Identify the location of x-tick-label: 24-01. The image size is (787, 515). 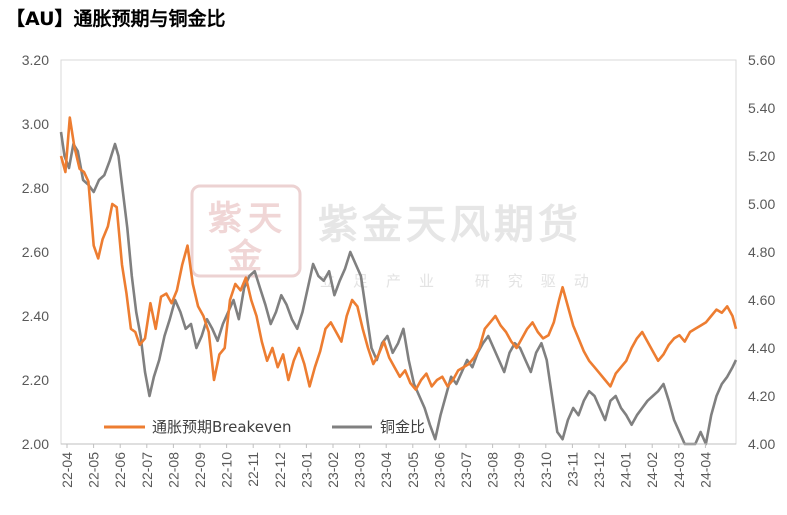
(626, 470).